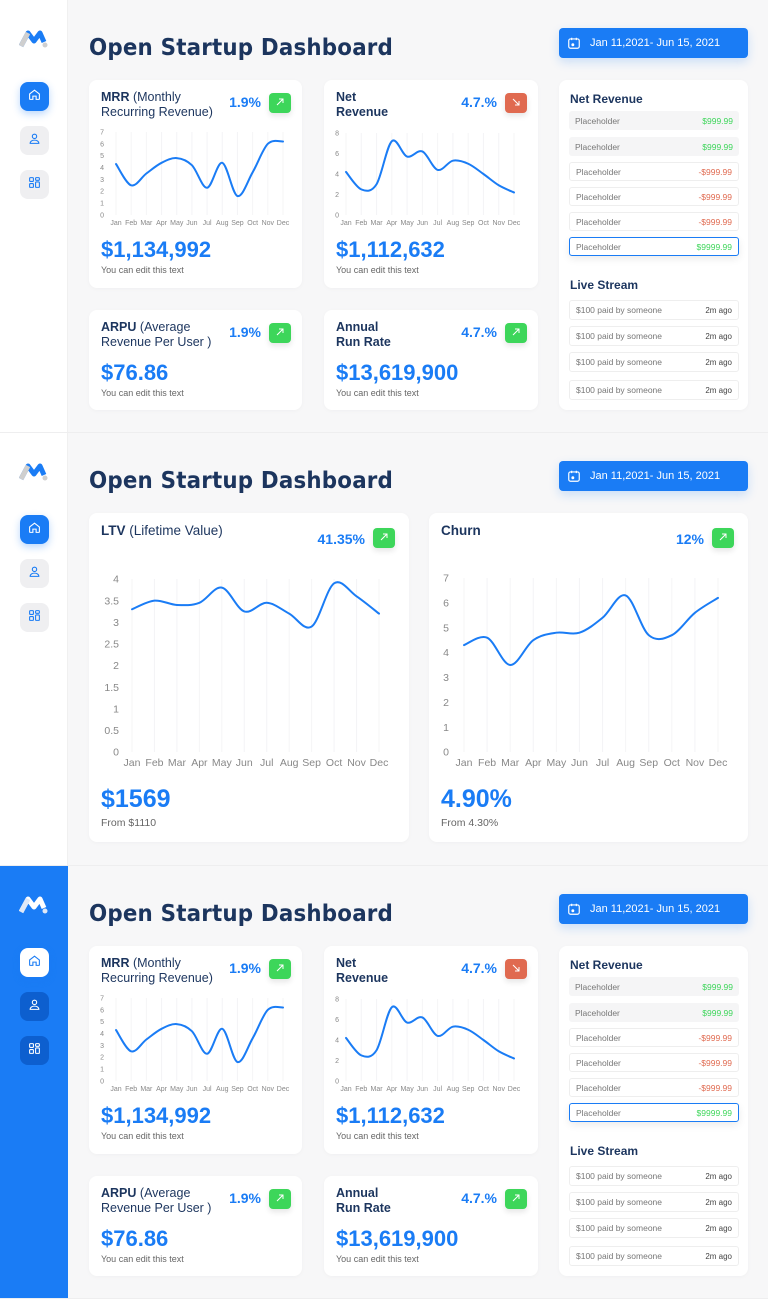 The image size is (768, 1299). I want to click on y-tick-label: 3.5, so click(111, 601).